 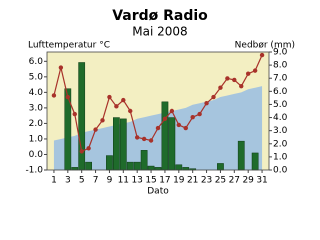 I want to click on x-tick-label: 17, so click(x=164, y=181).